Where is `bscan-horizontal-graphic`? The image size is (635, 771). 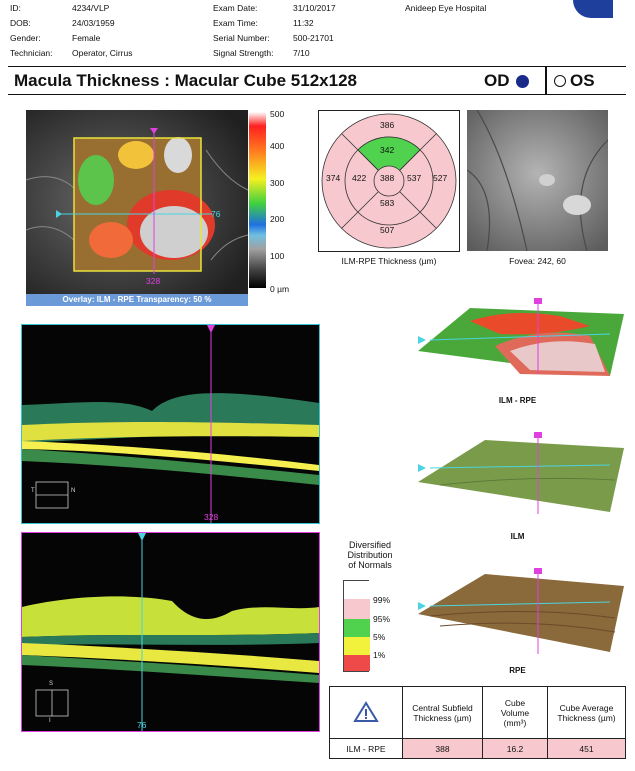 bscan-horizontal-graphic is located at coordinates (170, 424).